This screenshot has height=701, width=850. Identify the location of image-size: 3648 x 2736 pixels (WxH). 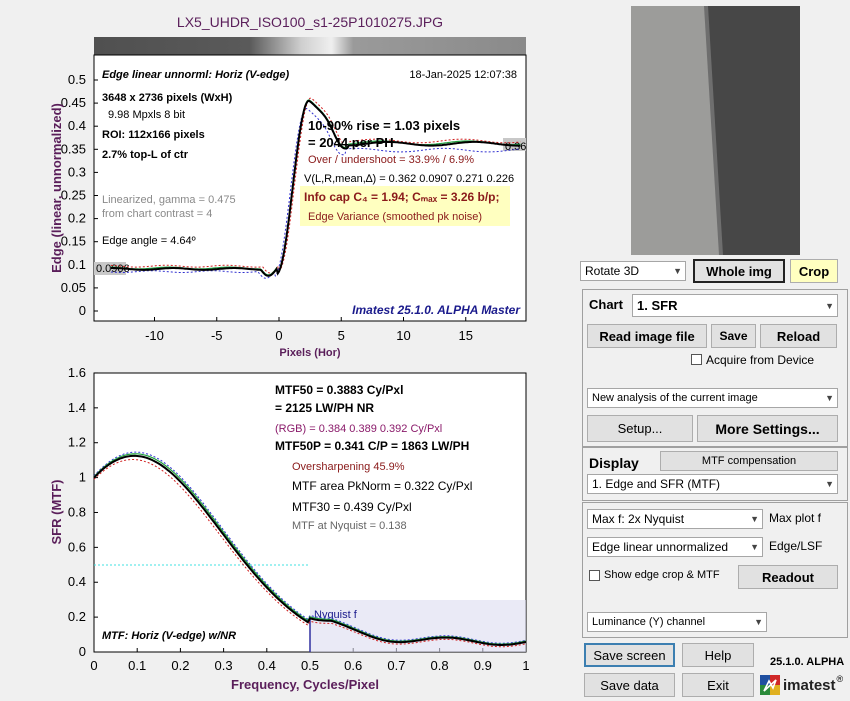
(167, 98).